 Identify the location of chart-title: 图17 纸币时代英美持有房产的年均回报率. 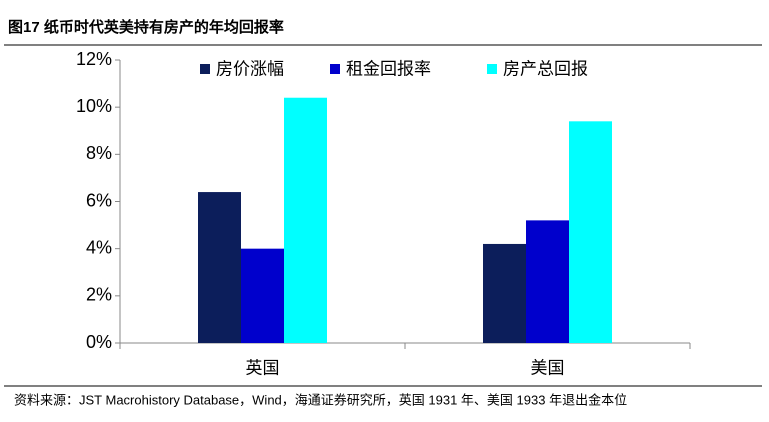
(146, 27).